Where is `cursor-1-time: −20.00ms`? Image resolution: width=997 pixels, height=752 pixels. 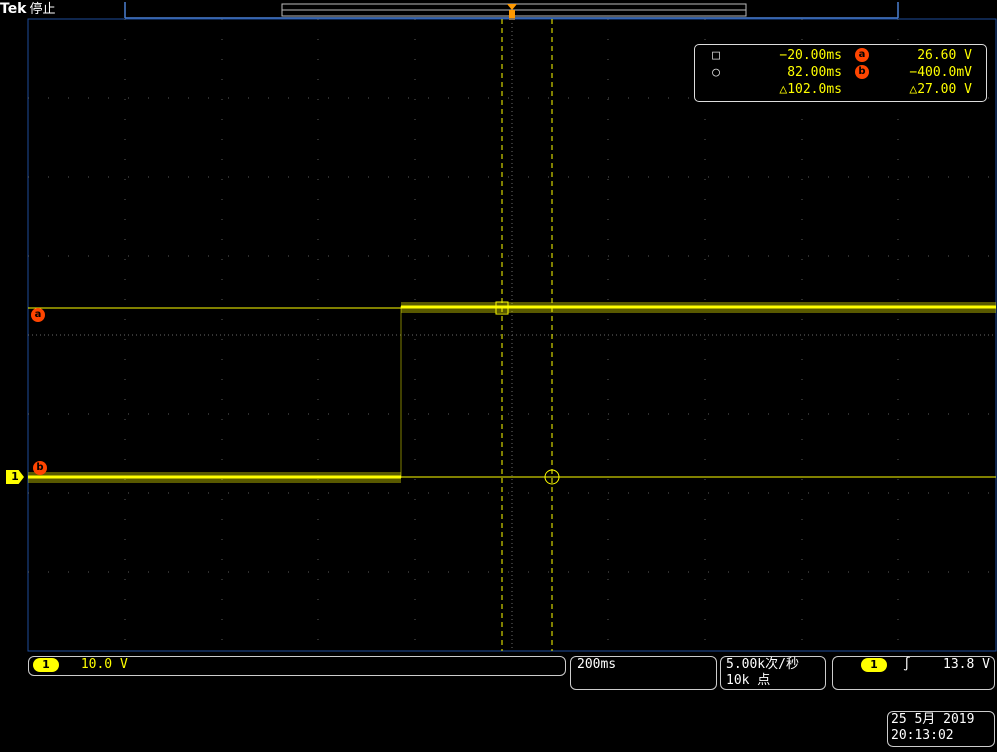 cursor-1-time: −20.00ms is located at coordinates (810, 55).